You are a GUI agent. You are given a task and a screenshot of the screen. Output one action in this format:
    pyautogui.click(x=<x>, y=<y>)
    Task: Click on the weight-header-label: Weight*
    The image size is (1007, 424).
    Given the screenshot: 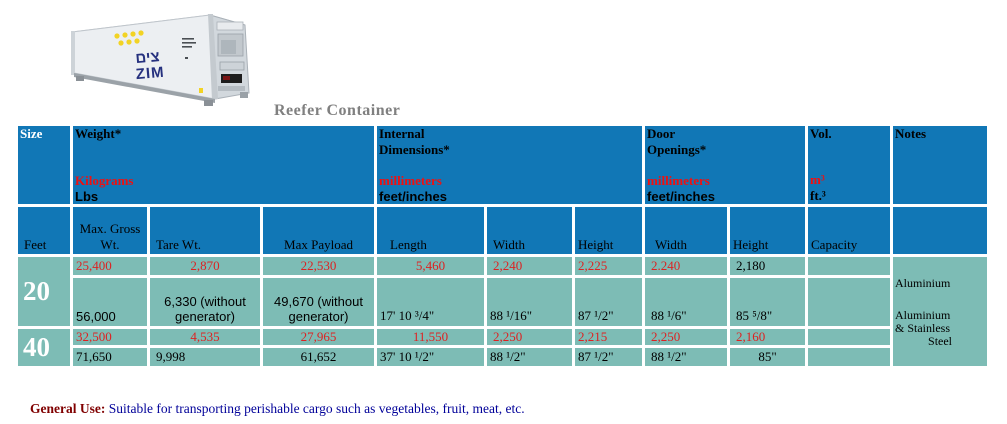 What is the action you would take?
    pyautogui.click(x=98, y=133)
    